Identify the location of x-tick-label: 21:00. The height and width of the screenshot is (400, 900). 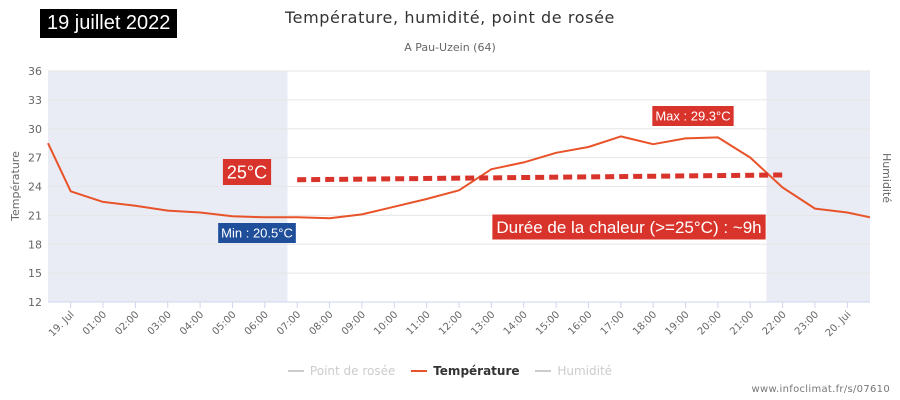
(742, 323).